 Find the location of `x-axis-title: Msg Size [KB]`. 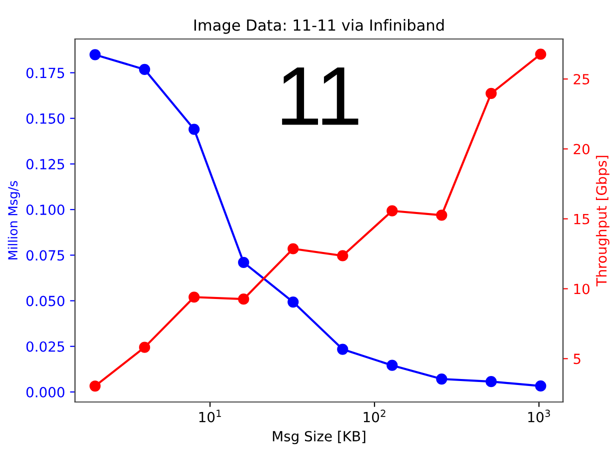

x-axis-title: Msg Size [KB] is located at coordinates (319, 437).